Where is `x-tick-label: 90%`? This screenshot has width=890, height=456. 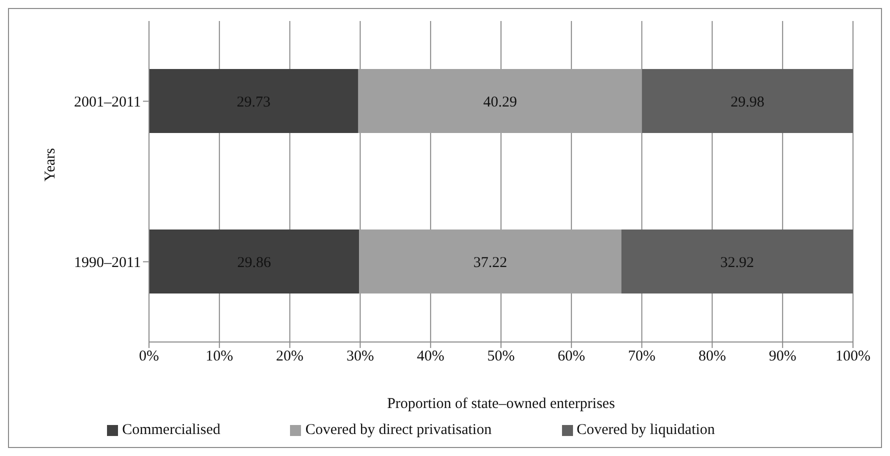 x-tick-label: 90% is located at coordinates (782, 356).